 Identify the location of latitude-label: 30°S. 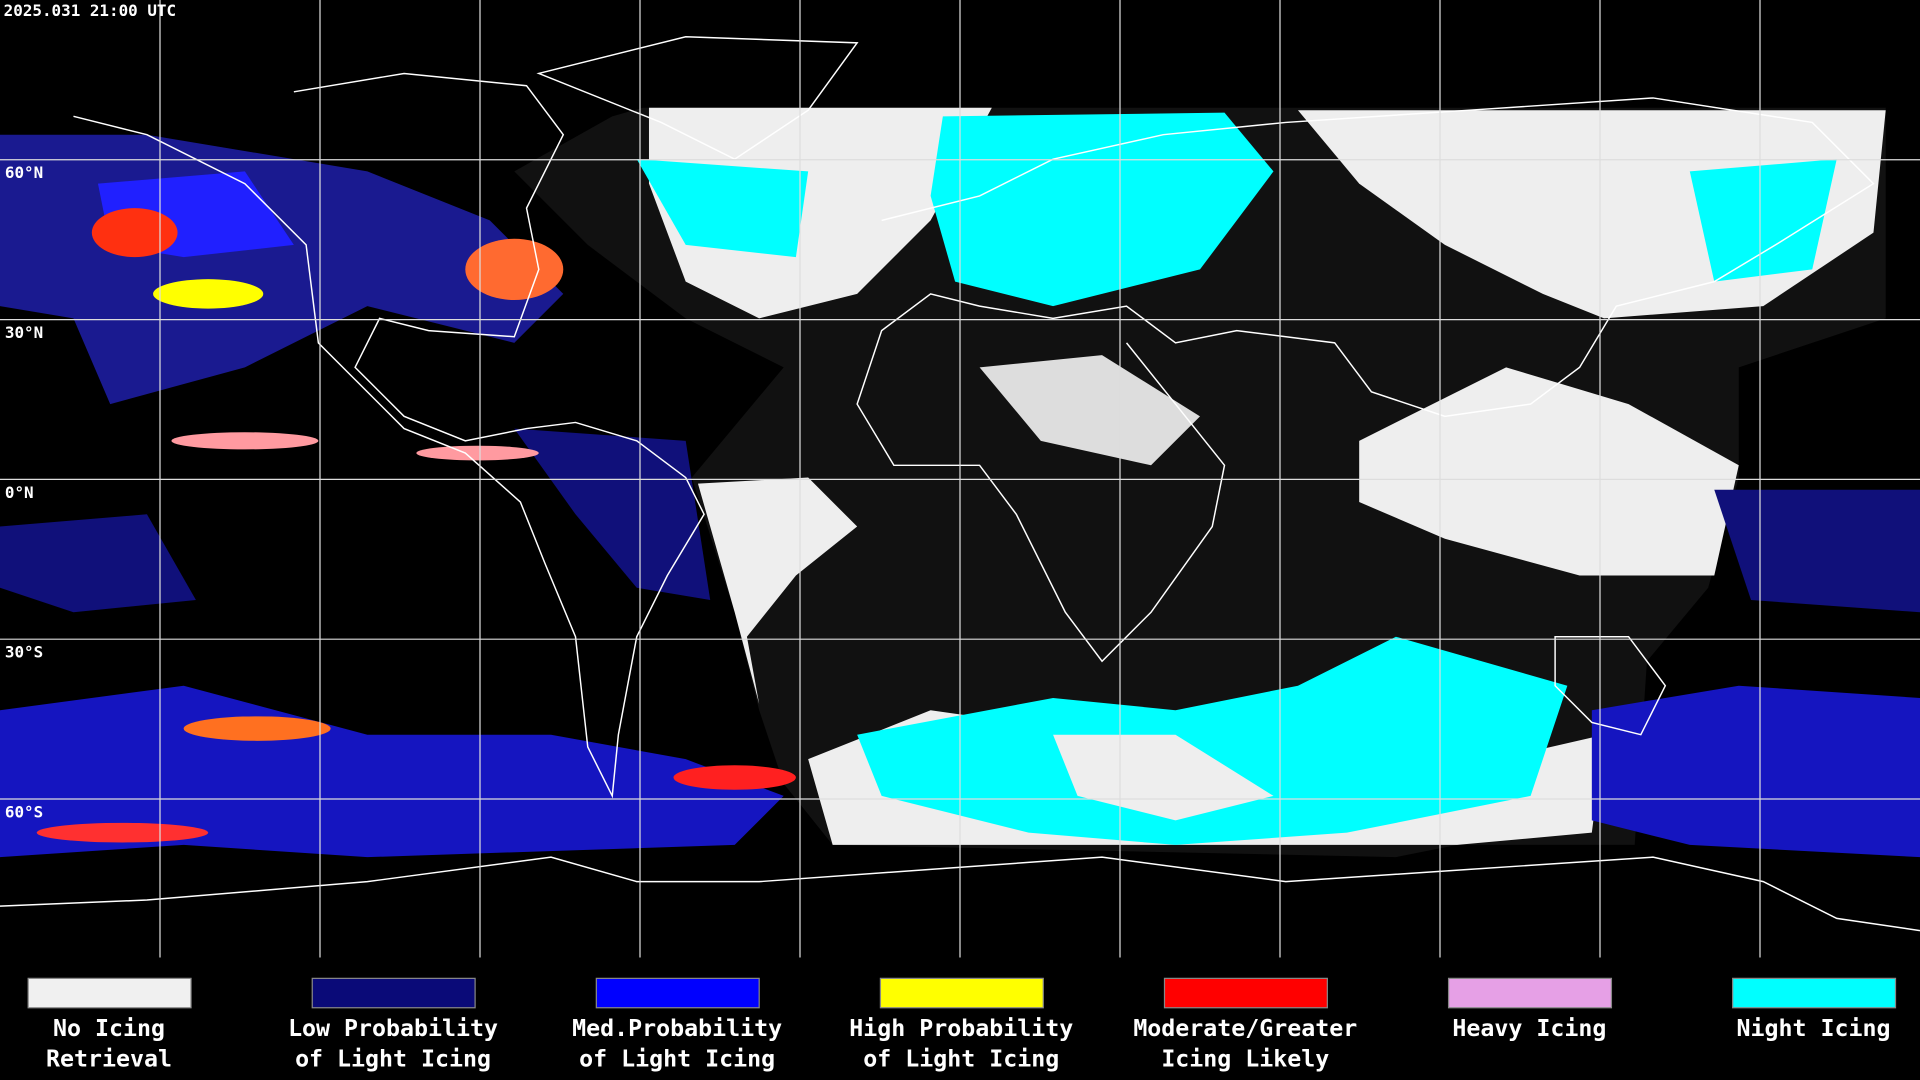
(24, 652).